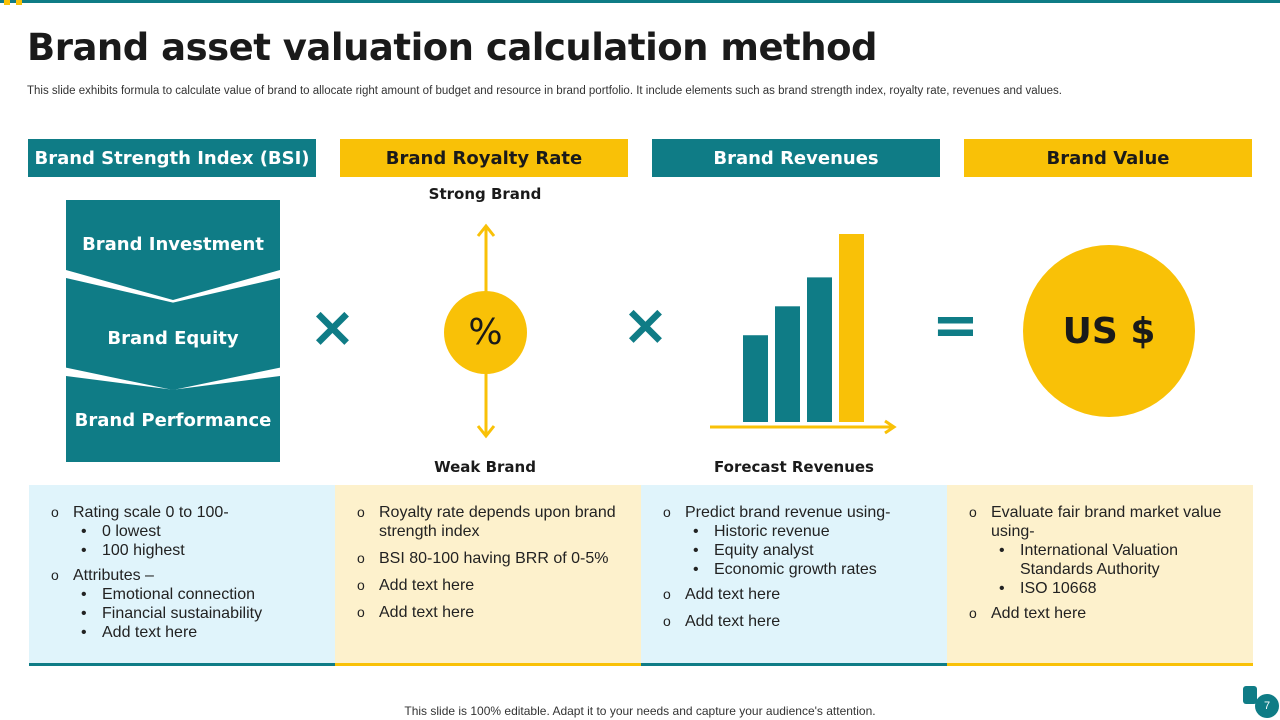 This screenshot has width=1280, height=720. Describe the element at coordinates (797, 531) in the screenshot. I see `sub-list-item: Historic revenue` at that location.